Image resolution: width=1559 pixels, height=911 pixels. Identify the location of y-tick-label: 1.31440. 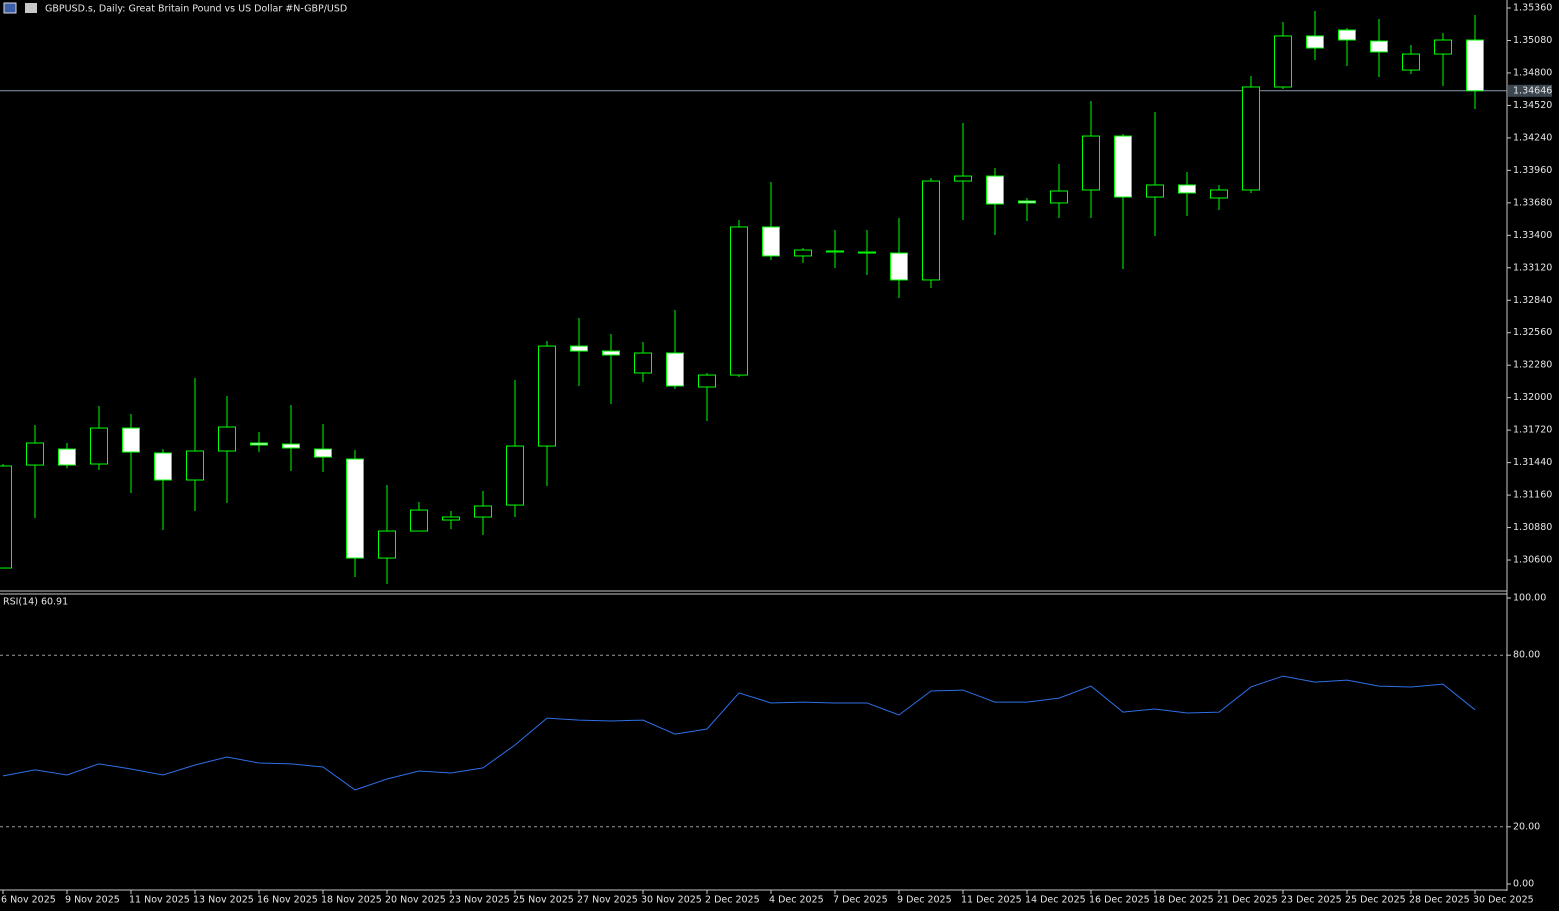
(1532, 462).